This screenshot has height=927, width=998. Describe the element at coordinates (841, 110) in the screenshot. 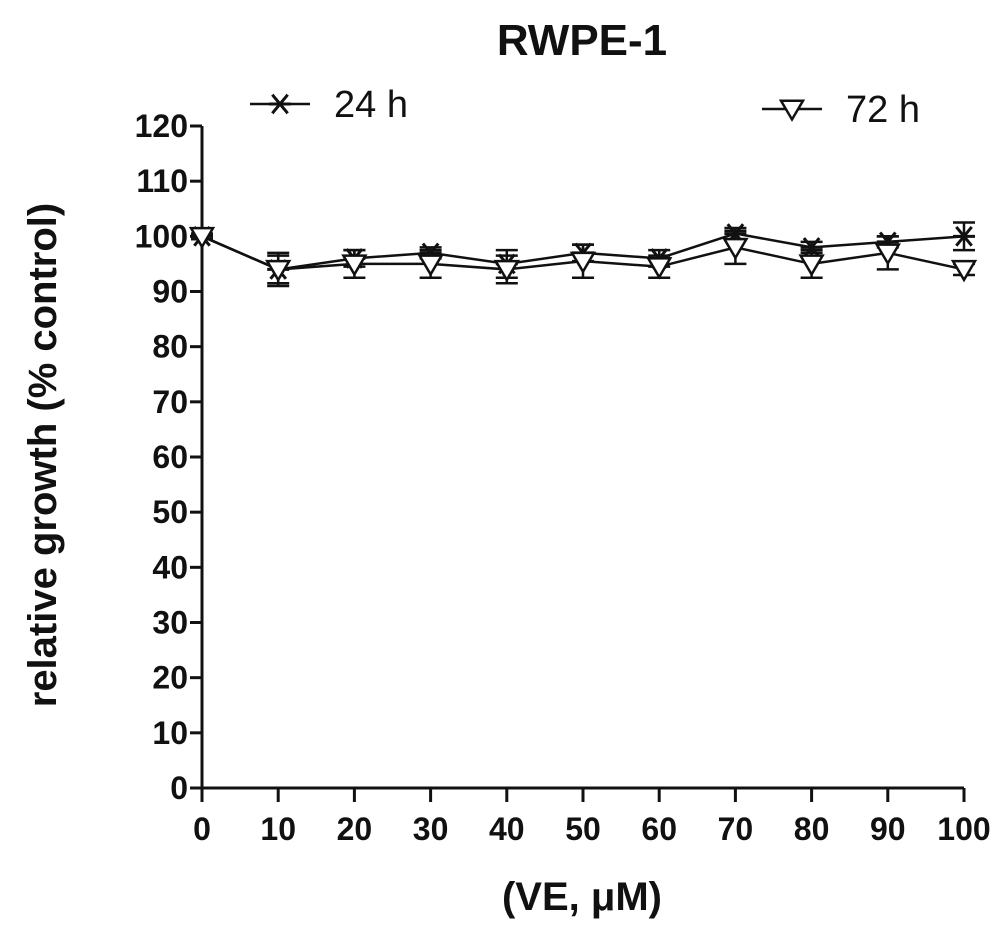

I see `legend-item-1: 72 h` at that location.